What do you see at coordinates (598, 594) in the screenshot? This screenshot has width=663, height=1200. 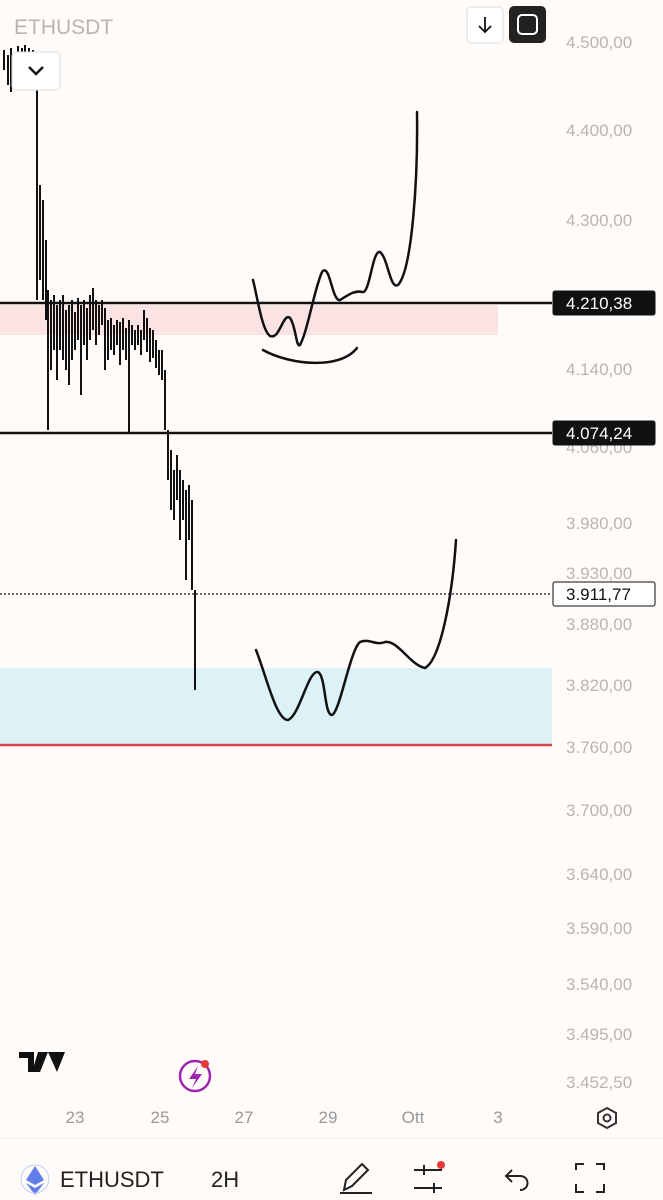 I see `price-tag-label: 3.911,77` at bounding box center [598, 594].